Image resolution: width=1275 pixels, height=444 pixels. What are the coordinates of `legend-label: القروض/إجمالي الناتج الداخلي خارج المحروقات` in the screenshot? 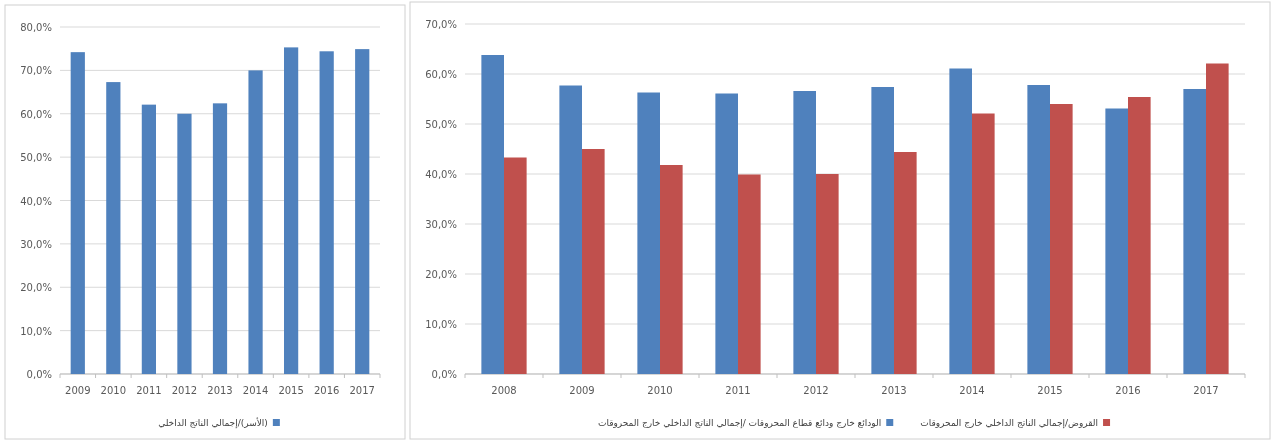 It's located at (1009, 423).